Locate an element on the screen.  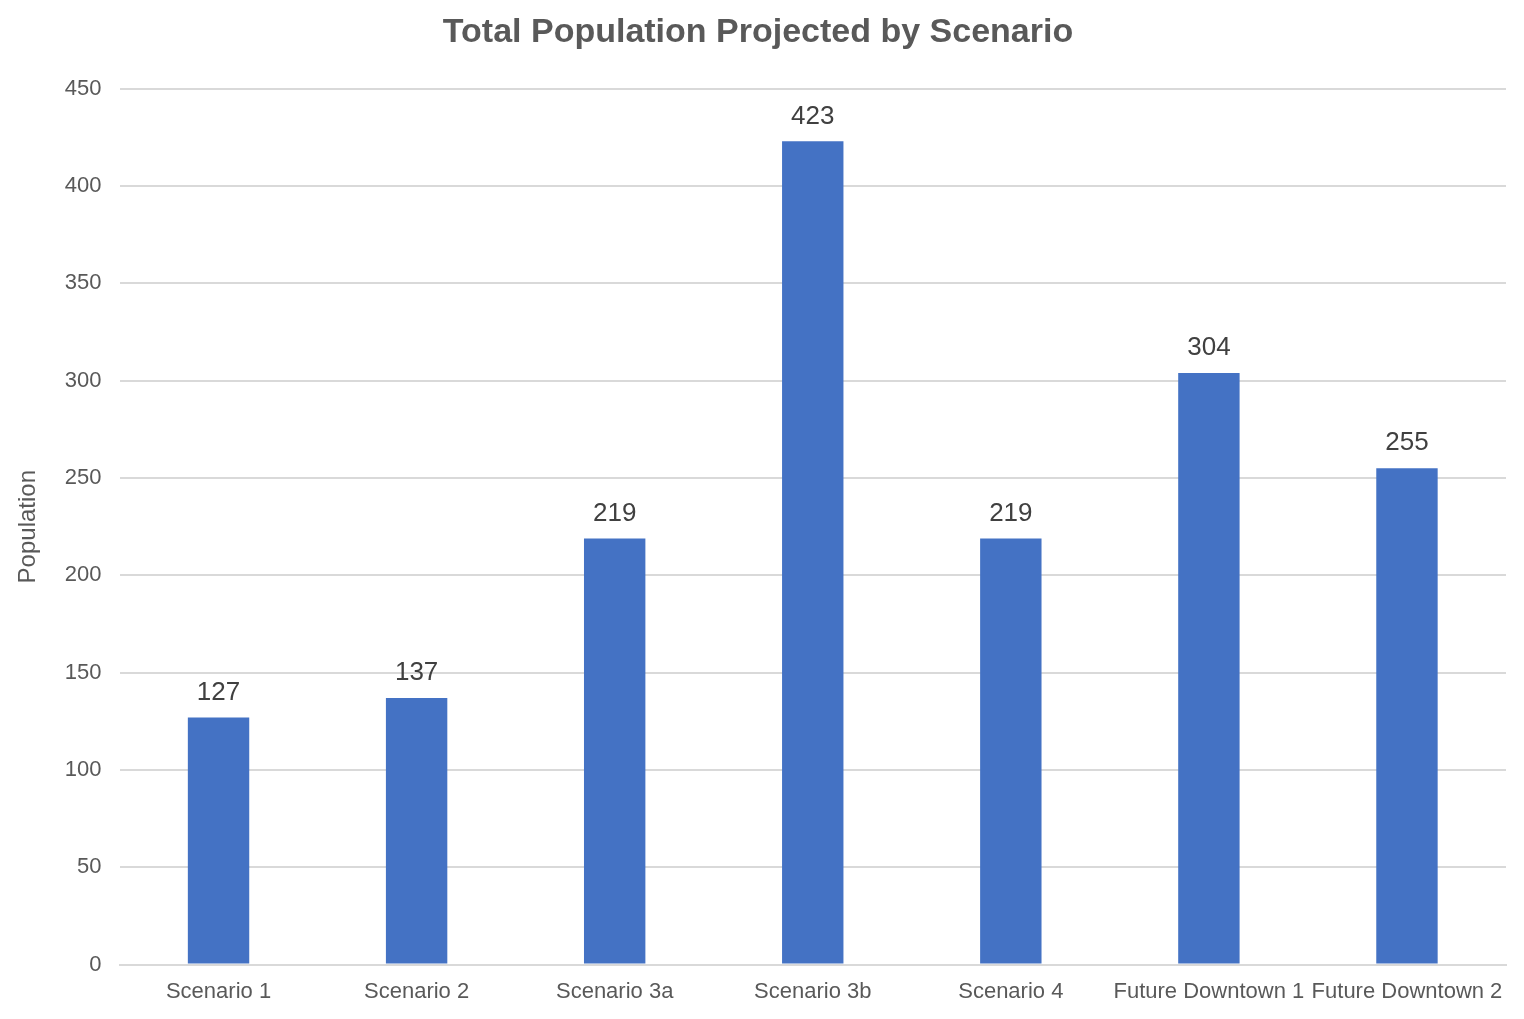
y-tick-label: 250 is located at coordinates (83, 477).